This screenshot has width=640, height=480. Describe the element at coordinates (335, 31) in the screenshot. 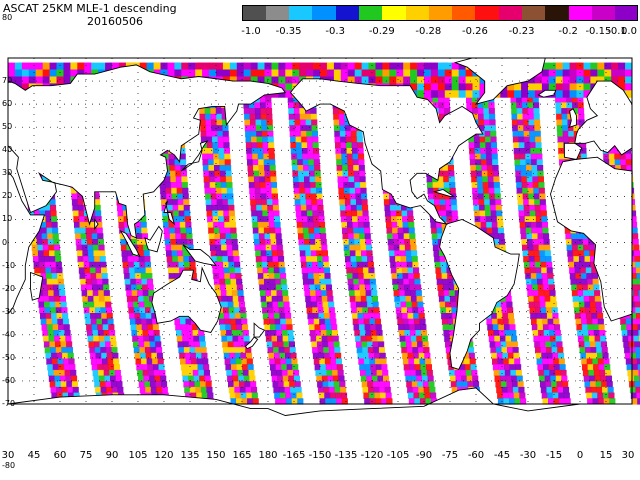

I see `colorbar-tick-label: -0.3` at that location.